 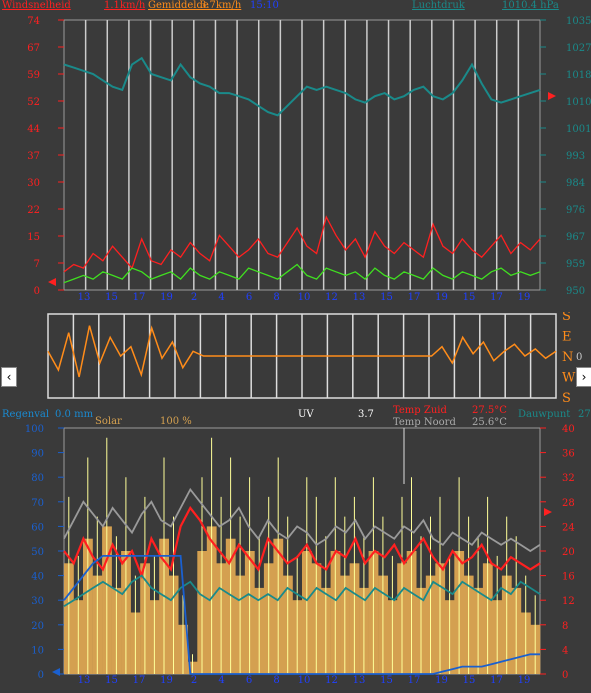 What do you see at coordinates (565, 650) in the screenshot?
I see `temp-y-tick: 4` at bounding box center [565, 650].